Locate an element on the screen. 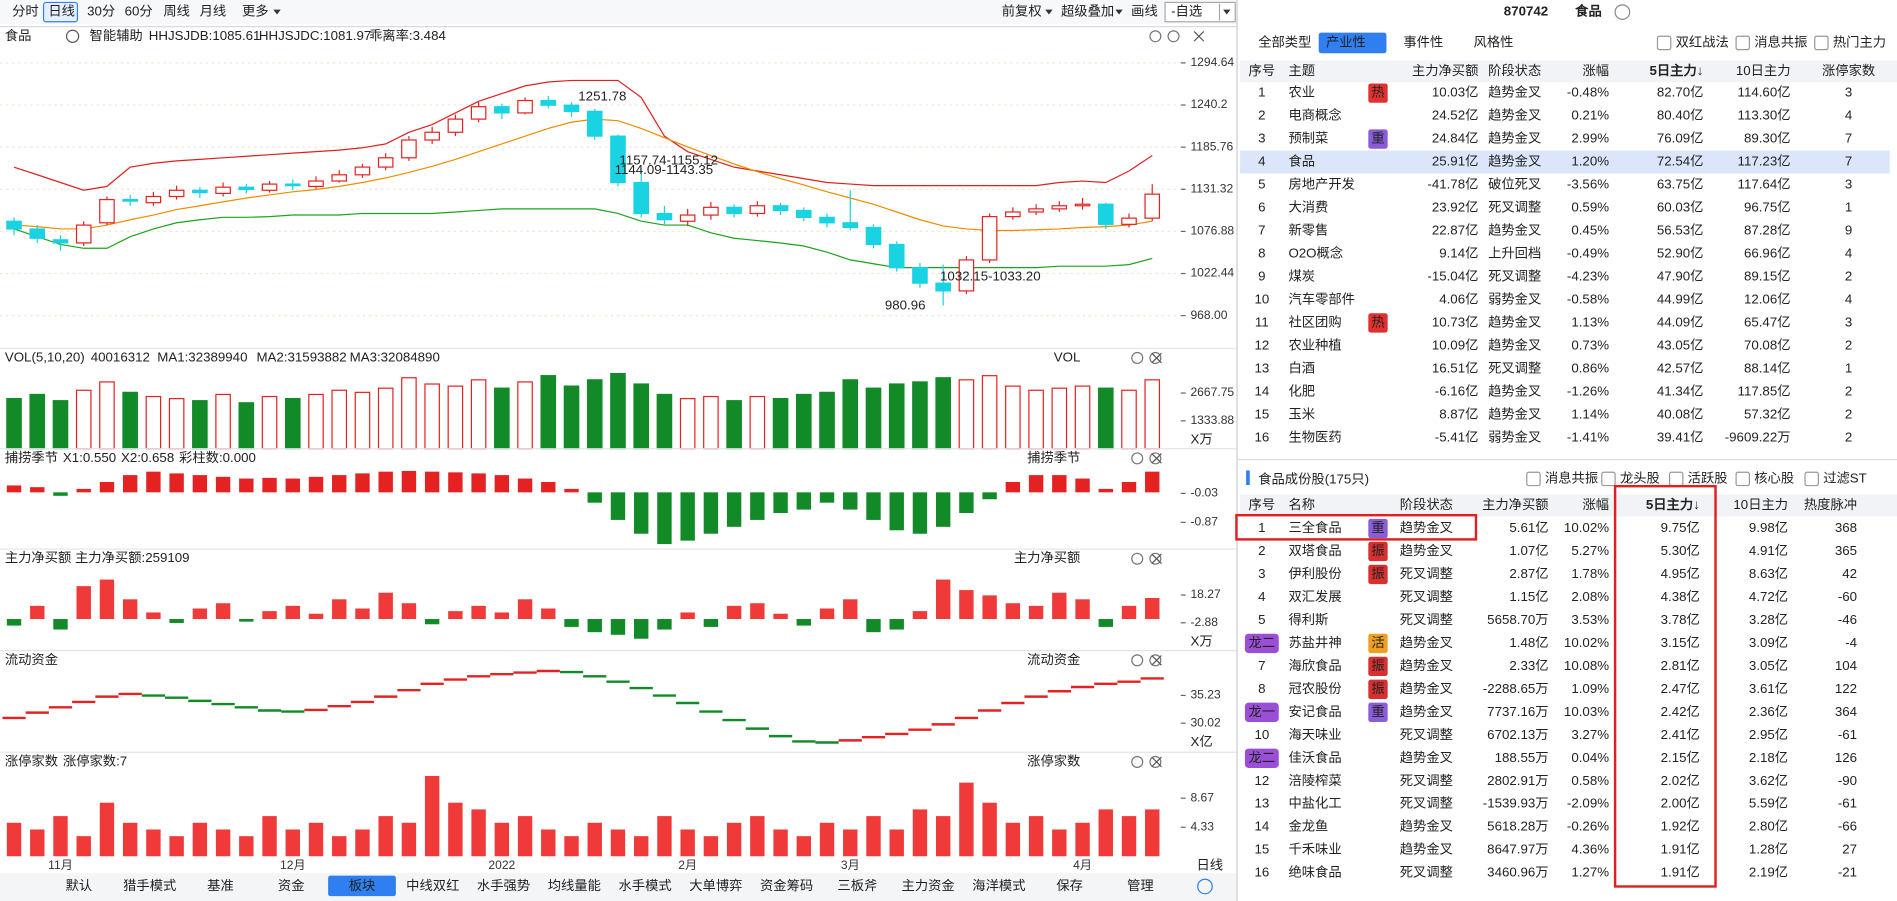 This screenshot has width=1897, height=901. type-tab: 风格性 is located at coordinates (1494, 41).